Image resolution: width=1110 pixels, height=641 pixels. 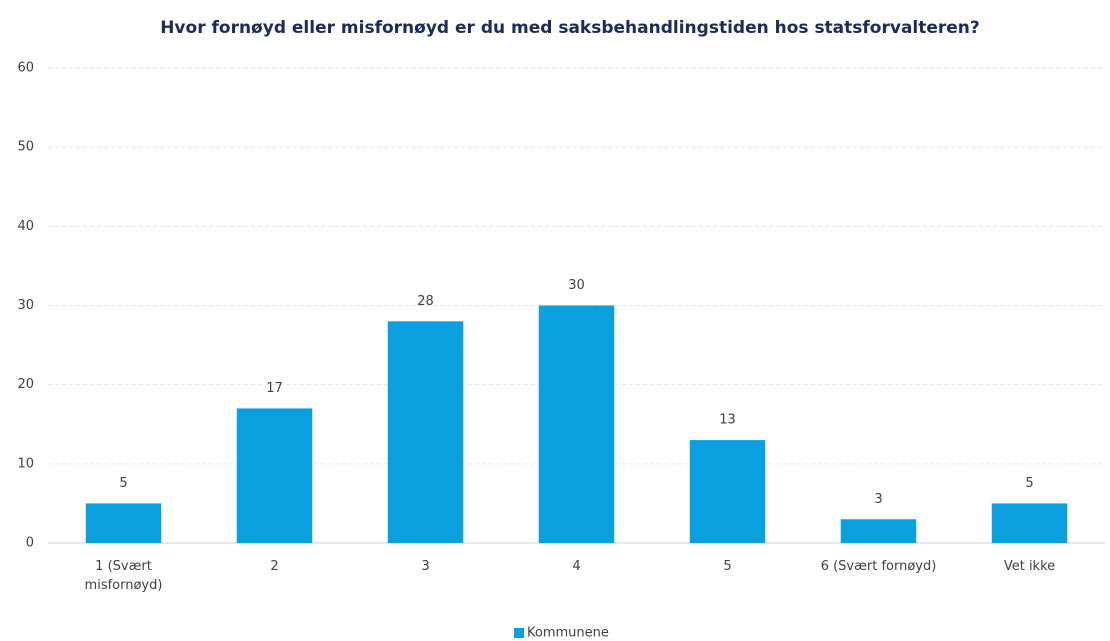 I want to click on x-tick-label: 6 (Svært fornøyd), so click(x=878, y=566).